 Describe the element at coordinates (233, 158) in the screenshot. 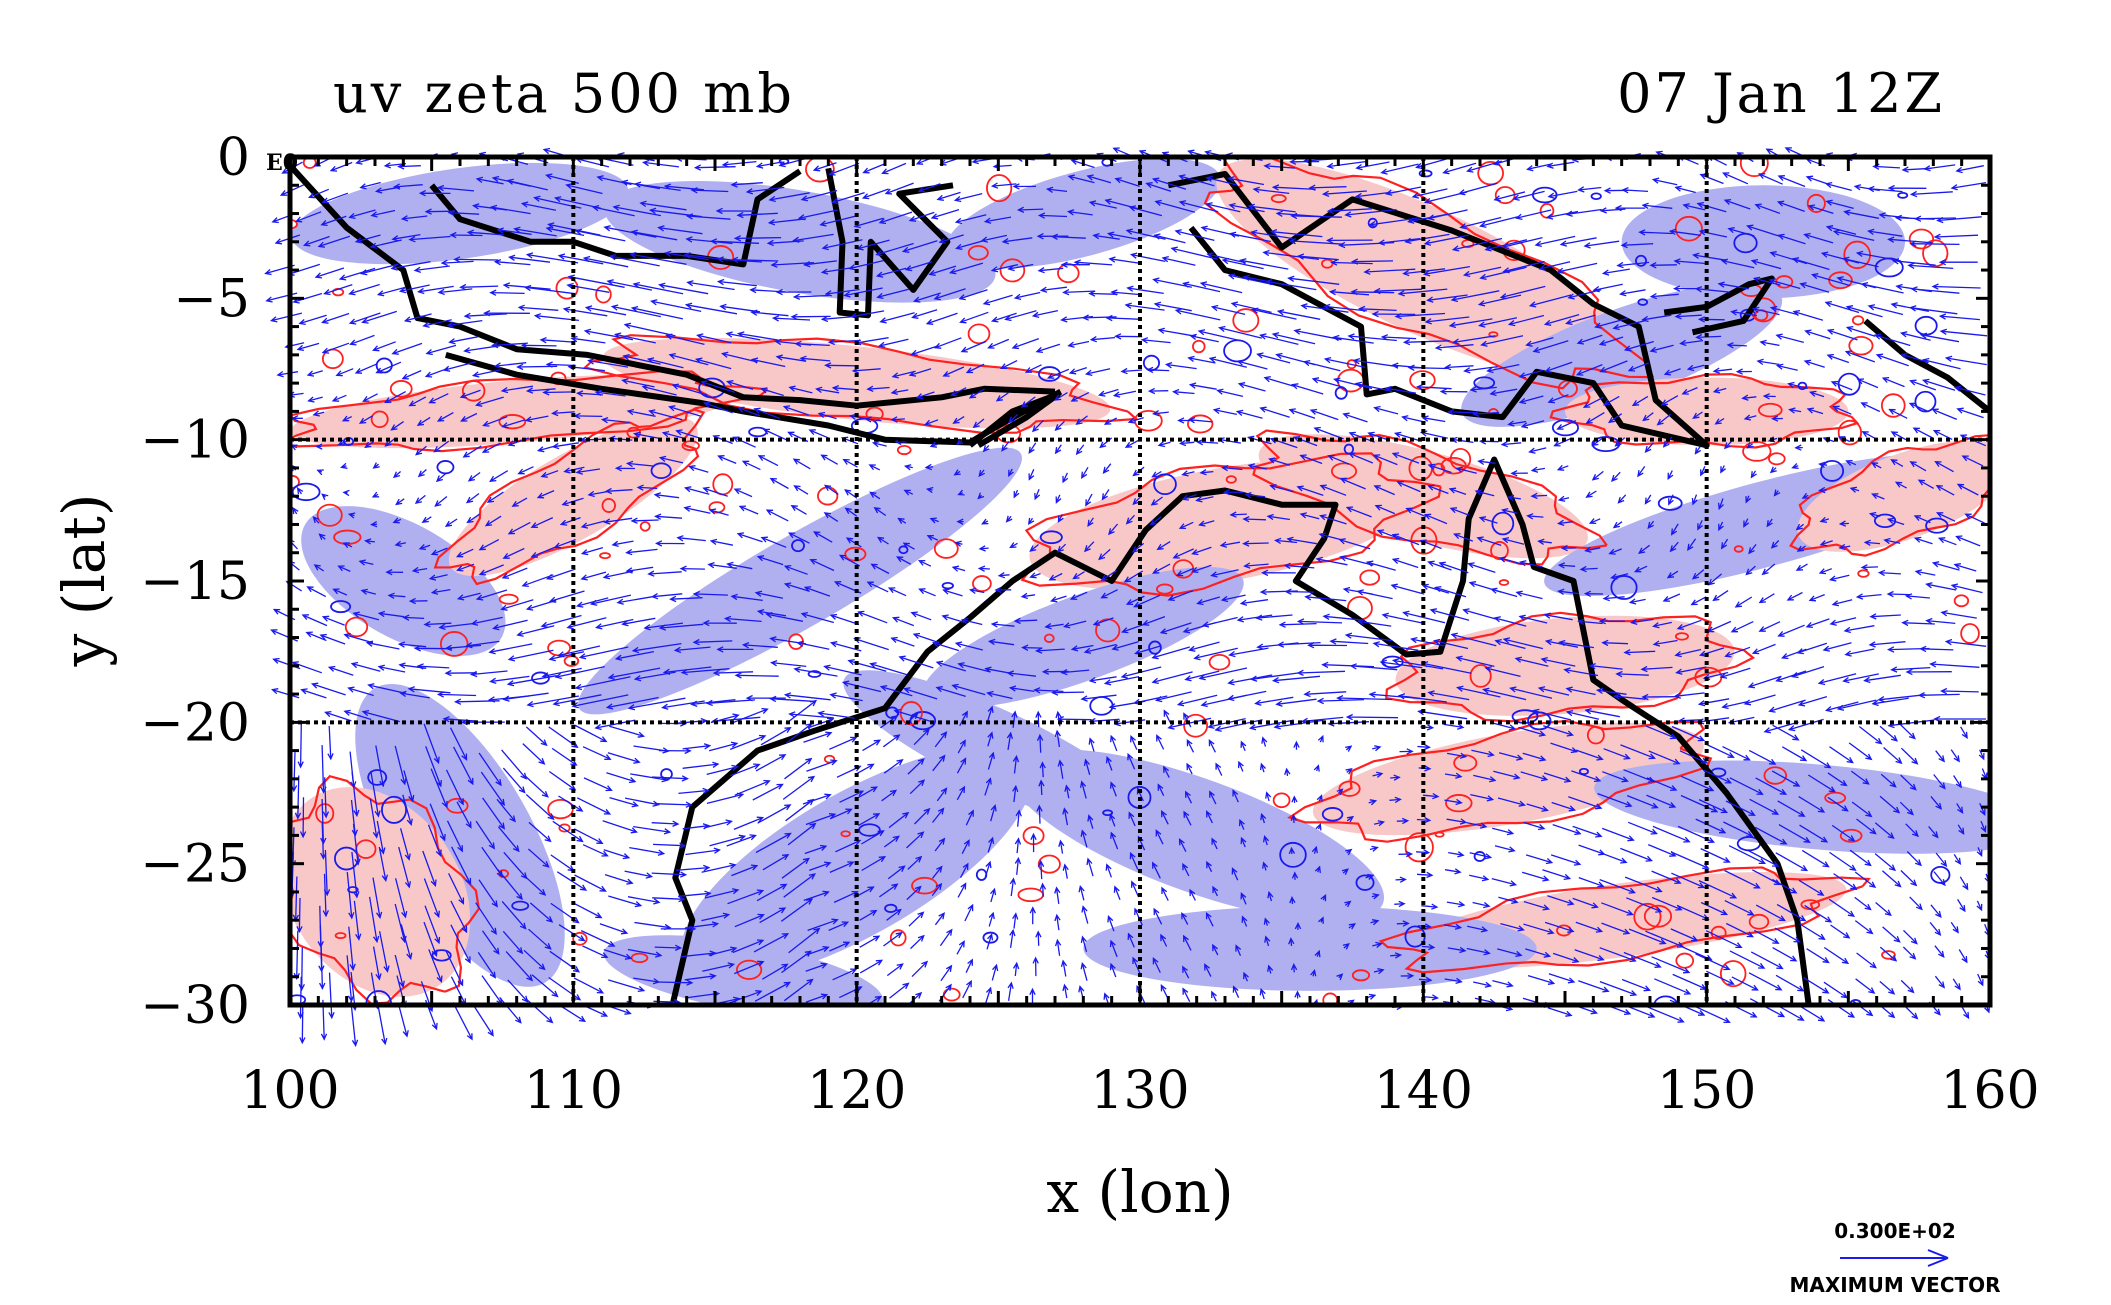

I see `y-tick-label: 0` at that location.